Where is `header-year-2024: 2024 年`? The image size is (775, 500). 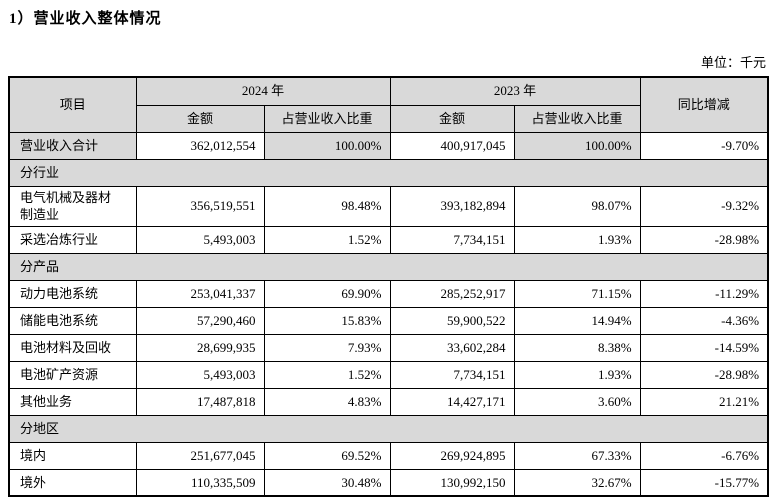
header-year-2024: 2024 年 is located at coordinates (263, 91).